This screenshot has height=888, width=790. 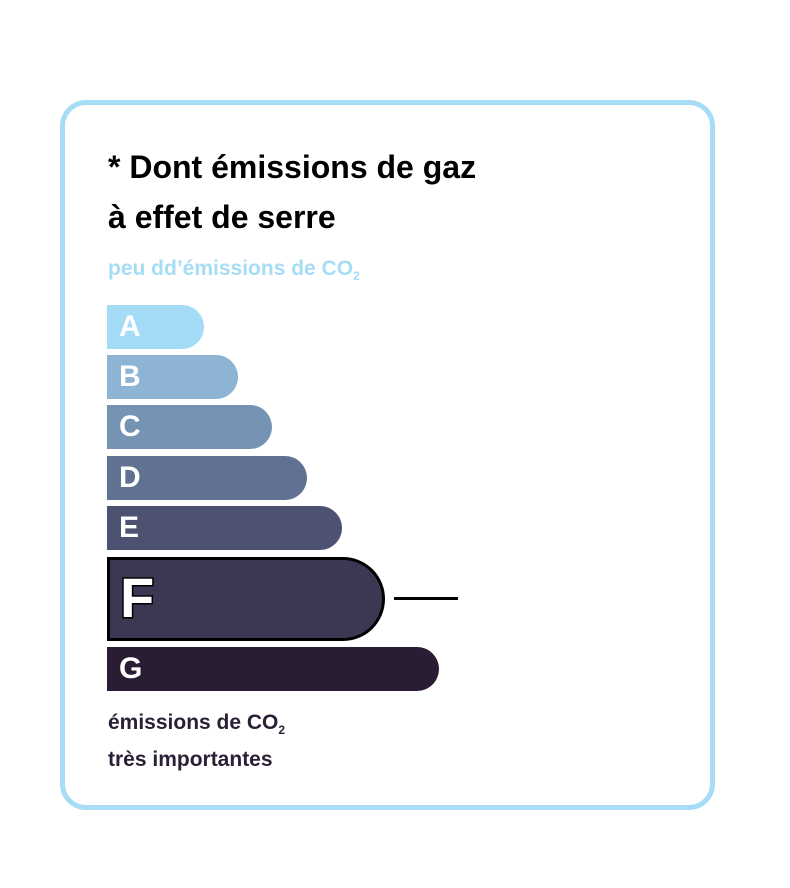 What do you see at coordinates (193, 722) in the screenshot?
I see `high-emissions-line-1: émissions de CO` at bounding box center [193, 722].